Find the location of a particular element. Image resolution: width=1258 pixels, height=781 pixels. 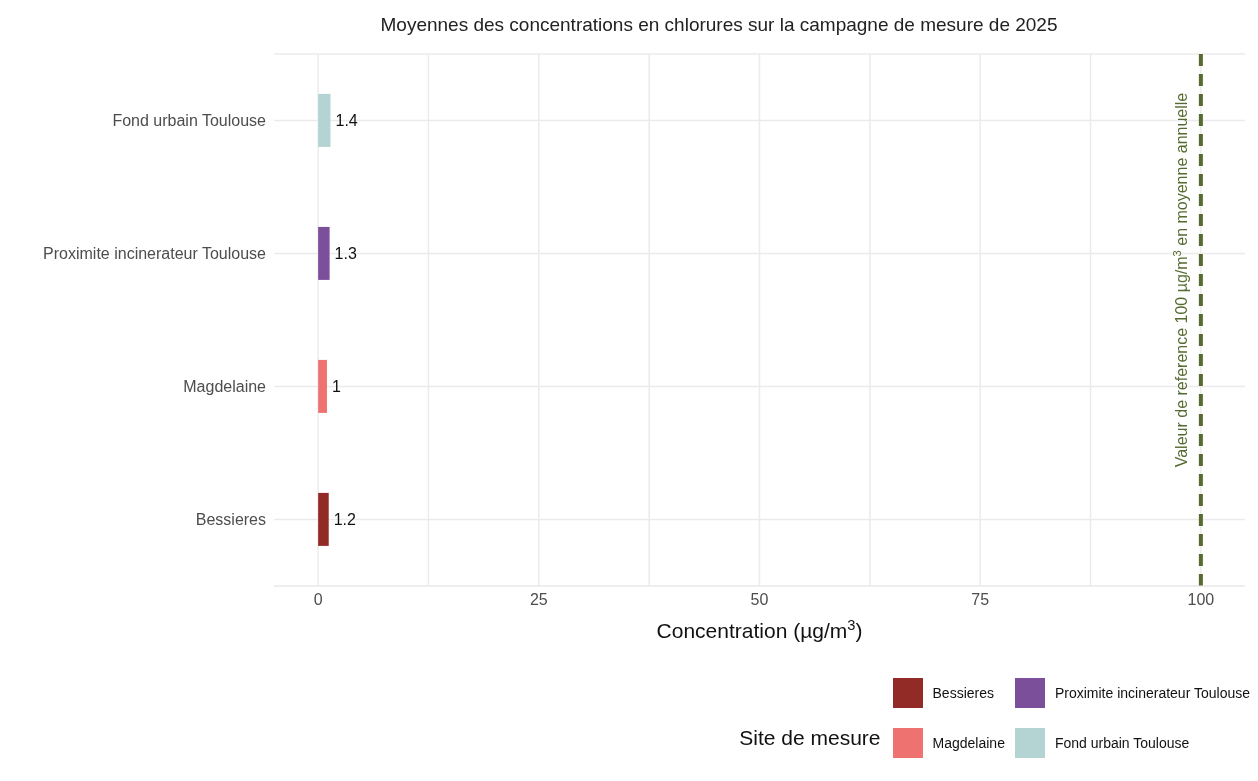

x-tick-label: 25 is located at coordinates (538, 600).